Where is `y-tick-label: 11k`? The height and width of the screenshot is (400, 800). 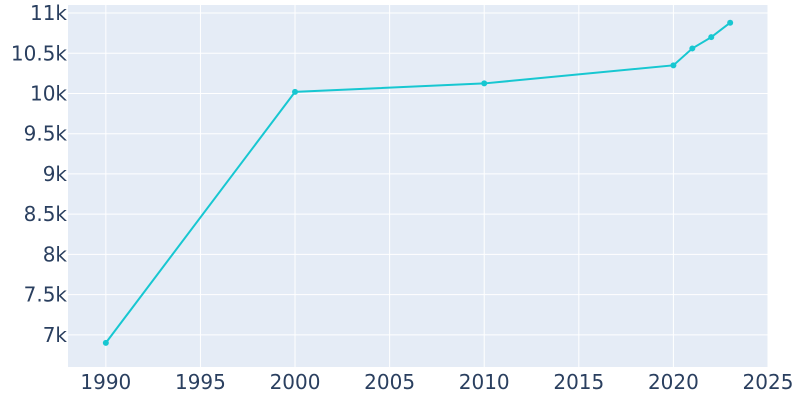
y-tick-label: 11k is located at coordinates (48, 13).